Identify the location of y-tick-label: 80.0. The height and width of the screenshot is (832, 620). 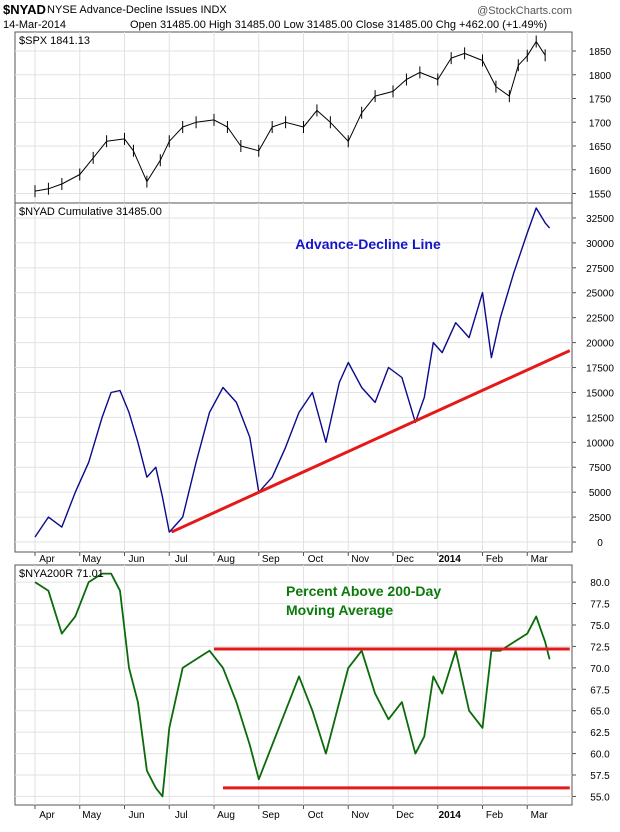
(600, 583).